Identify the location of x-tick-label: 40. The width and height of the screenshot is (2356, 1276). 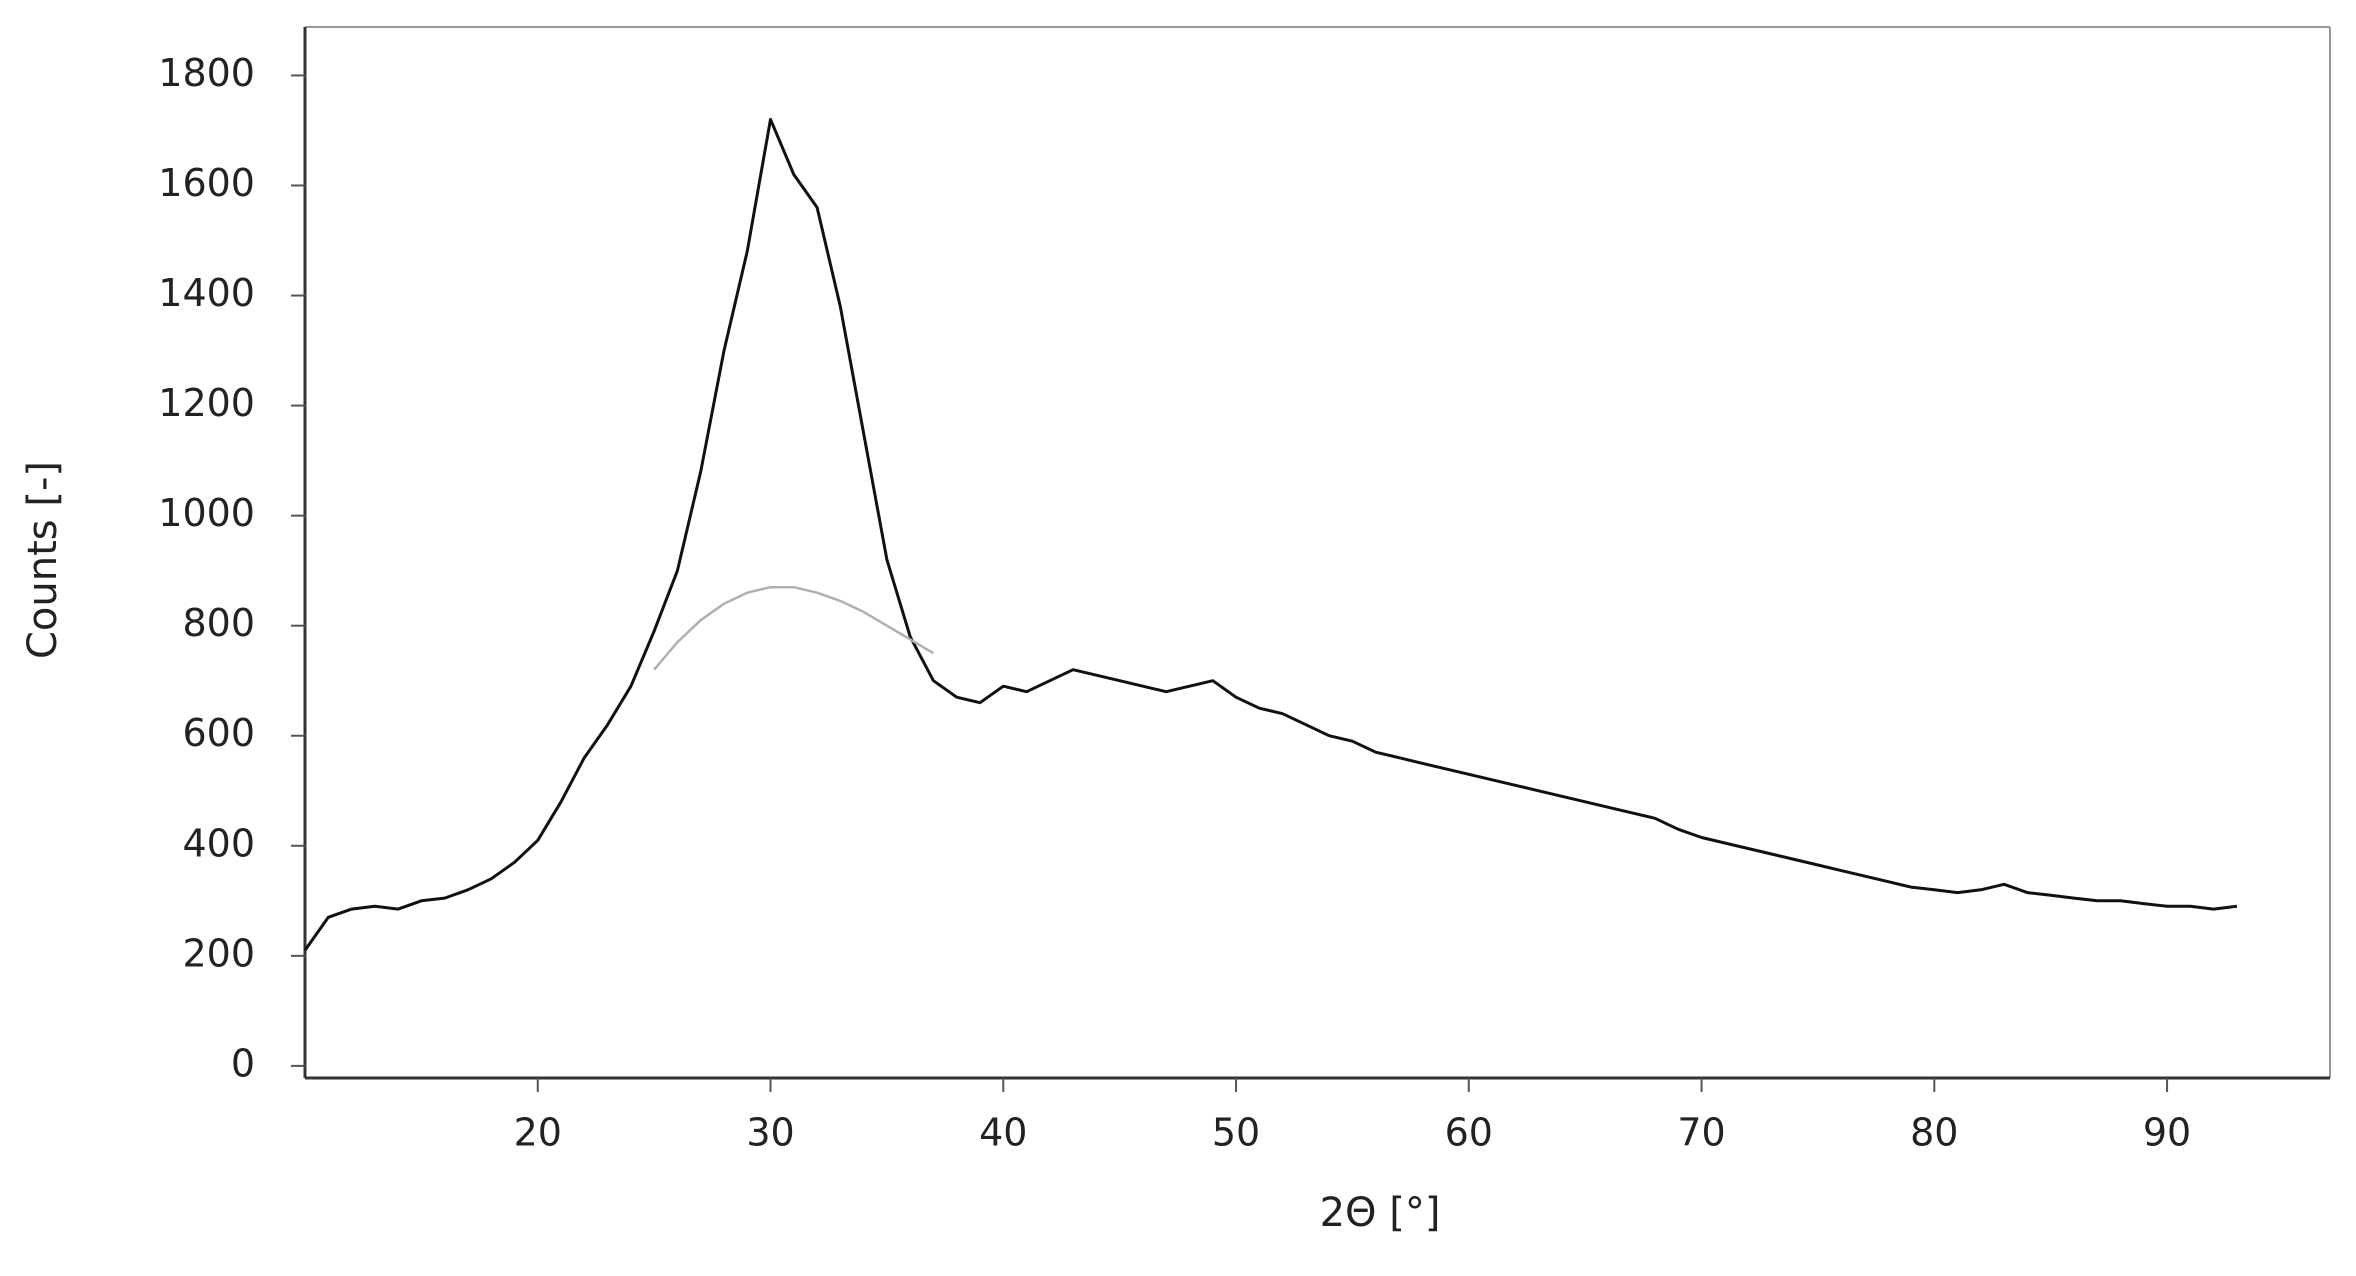
(1003, 1133).